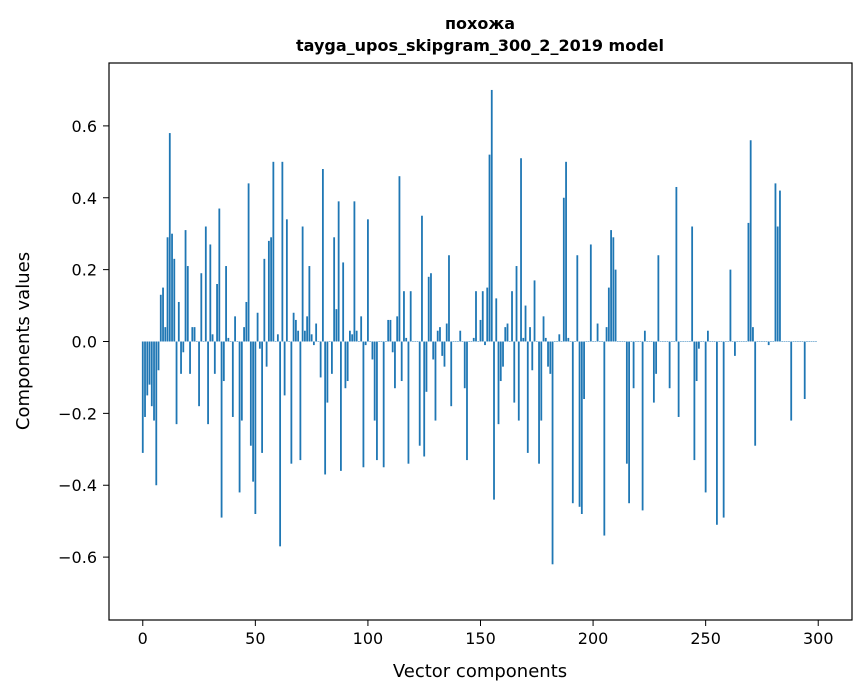  Describe the element at coordinates (143, 638) in the screenshot. I see `x-tick-label: 0` at that location.